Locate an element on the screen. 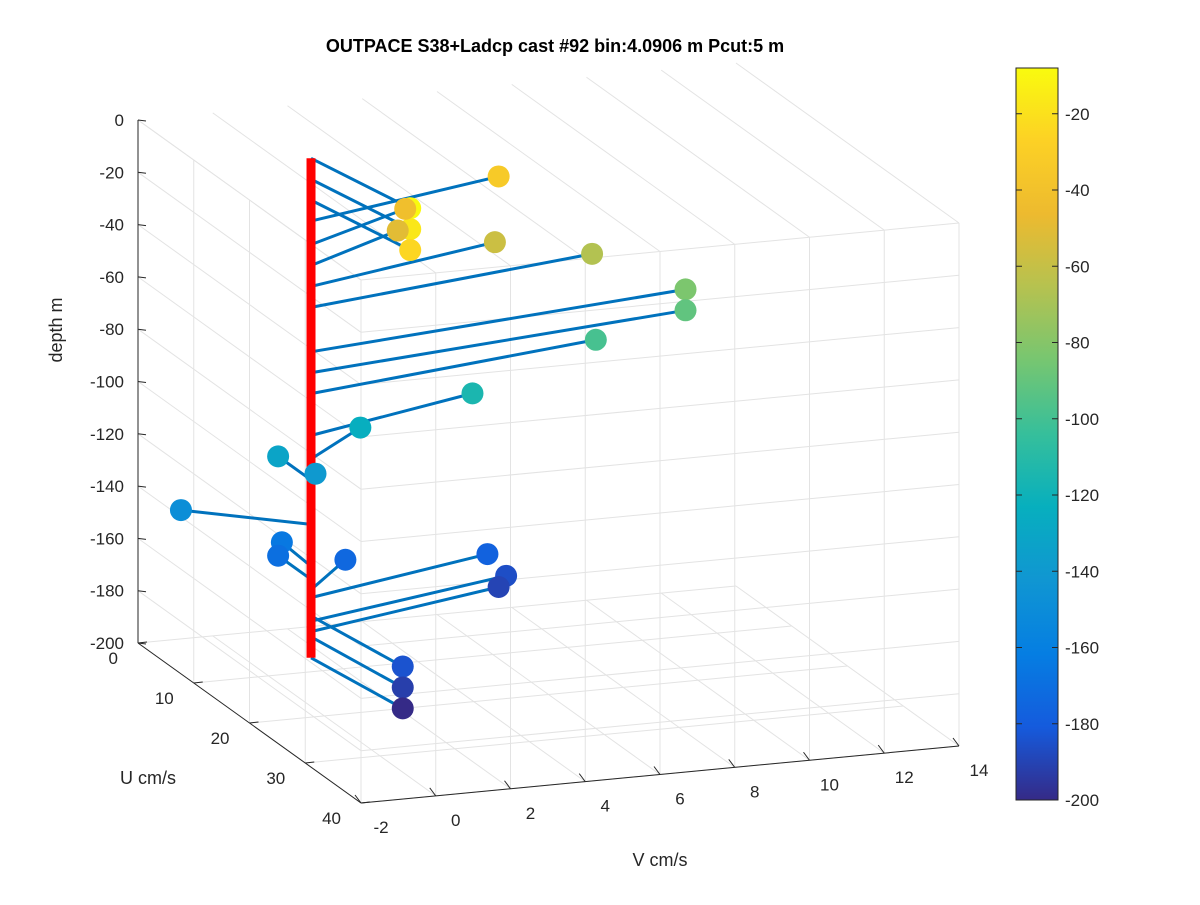 The height and width of the screenshot is (905, 1200). x-tick-label: 0 is located at coordinates (113, 658).